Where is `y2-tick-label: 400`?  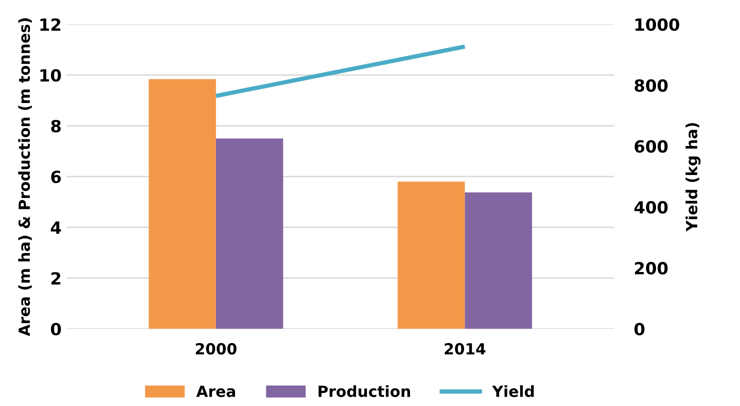
y2-tick-label: 400 is located at coordinates (651, 207).